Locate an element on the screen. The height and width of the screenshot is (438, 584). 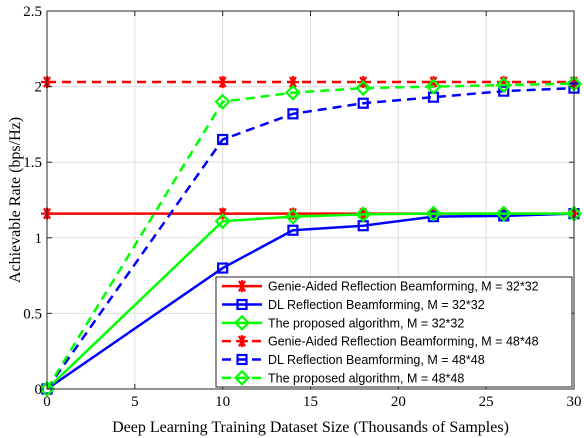
y-tick-label: 0.5 is located at coordinates (32, 314).